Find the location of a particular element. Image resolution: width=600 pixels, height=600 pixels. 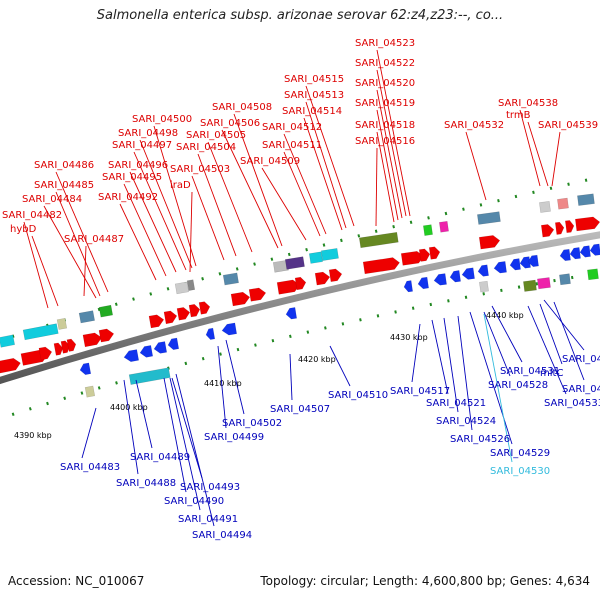

gene-label: SARI_04484 is located at coordinates (52, 199).